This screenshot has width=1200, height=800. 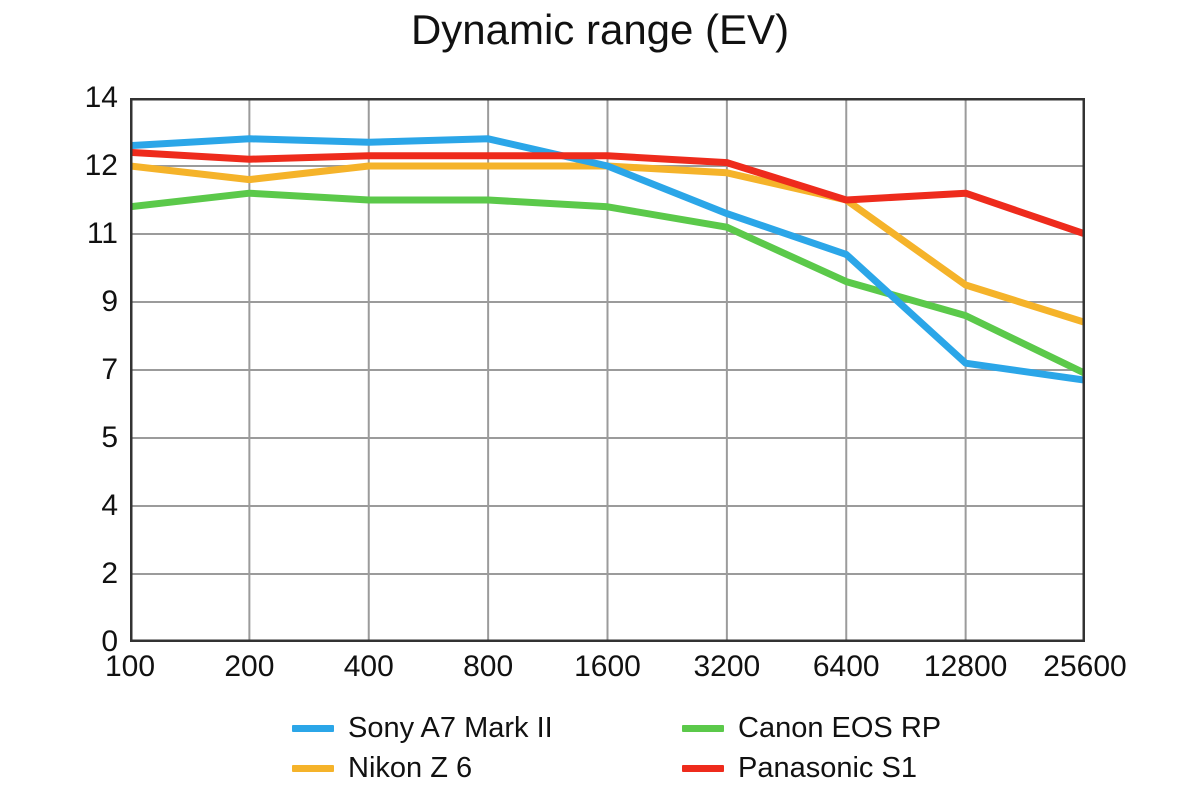 What do you see at coordinates (450, 727) in the screenshot?
I see `legend-label: Sony A7 Mark II` at bounding box center [450, 727].